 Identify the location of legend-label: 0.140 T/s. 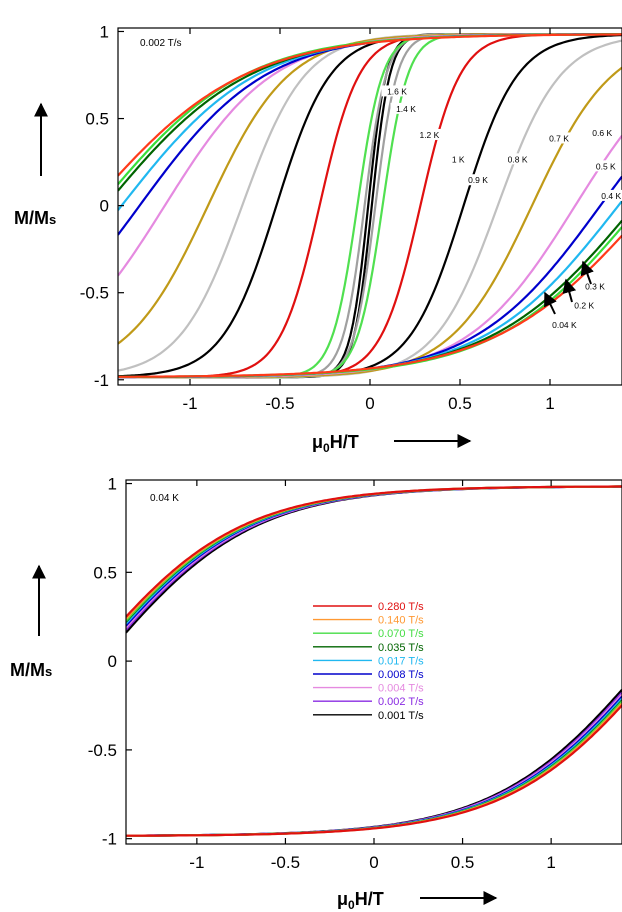
(401, 621).